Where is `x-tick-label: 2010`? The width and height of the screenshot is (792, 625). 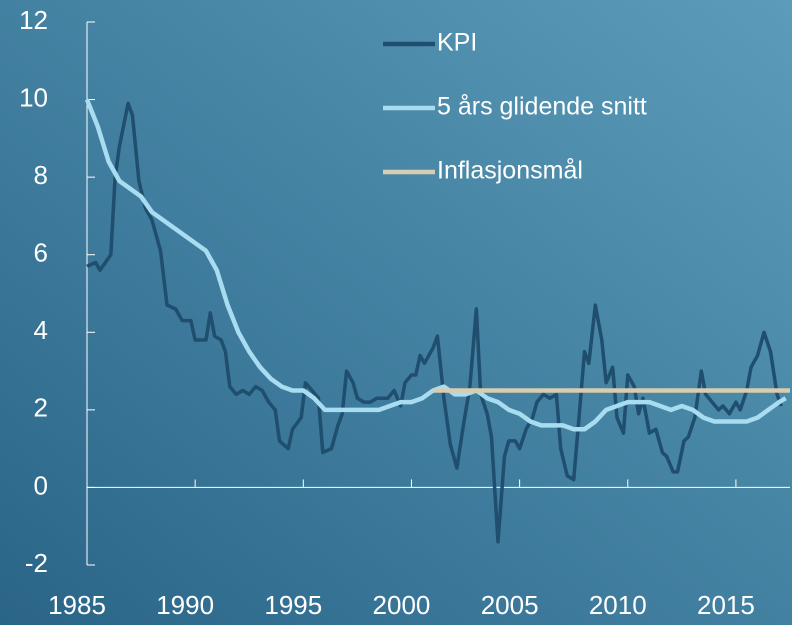
x-tick-label: 2010 is located at coordinates (618, 605).